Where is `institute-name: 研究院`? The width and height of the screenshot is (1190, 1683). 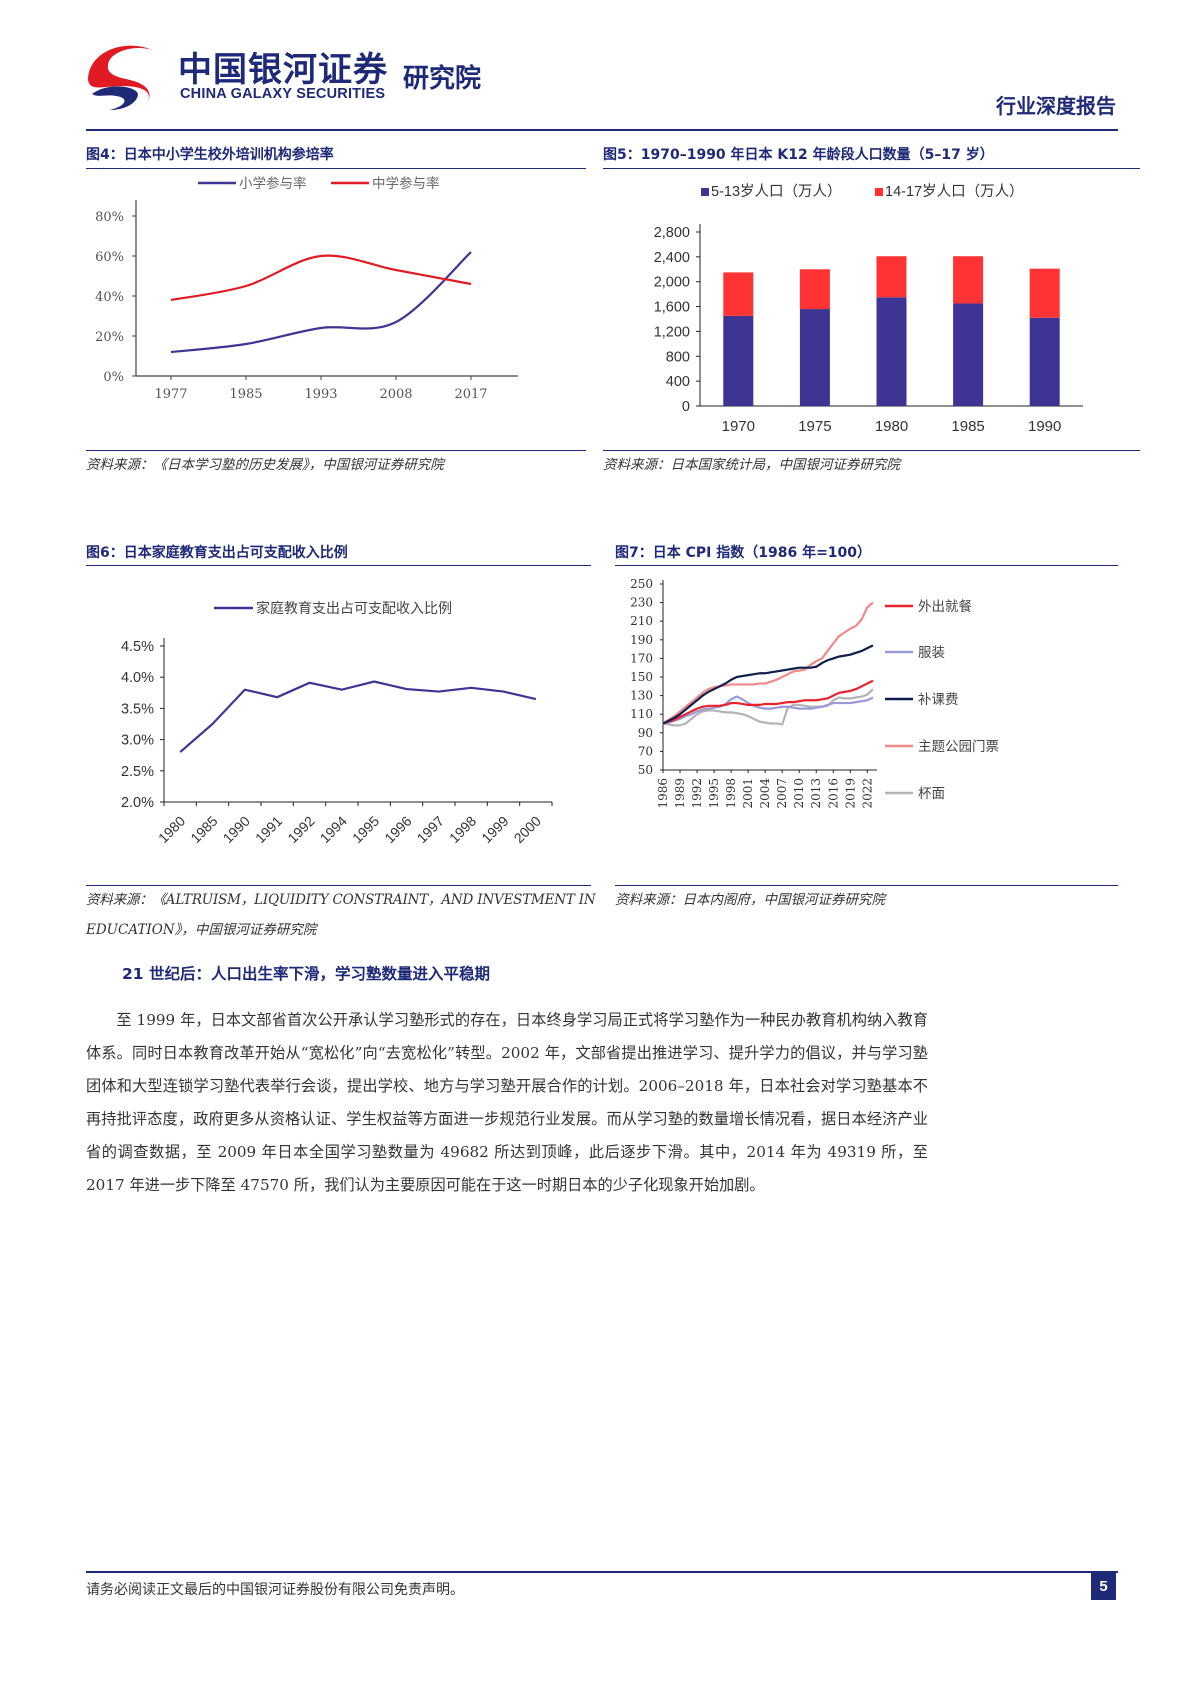
institute-name: 研究院 is located at coordinates (442, 79).